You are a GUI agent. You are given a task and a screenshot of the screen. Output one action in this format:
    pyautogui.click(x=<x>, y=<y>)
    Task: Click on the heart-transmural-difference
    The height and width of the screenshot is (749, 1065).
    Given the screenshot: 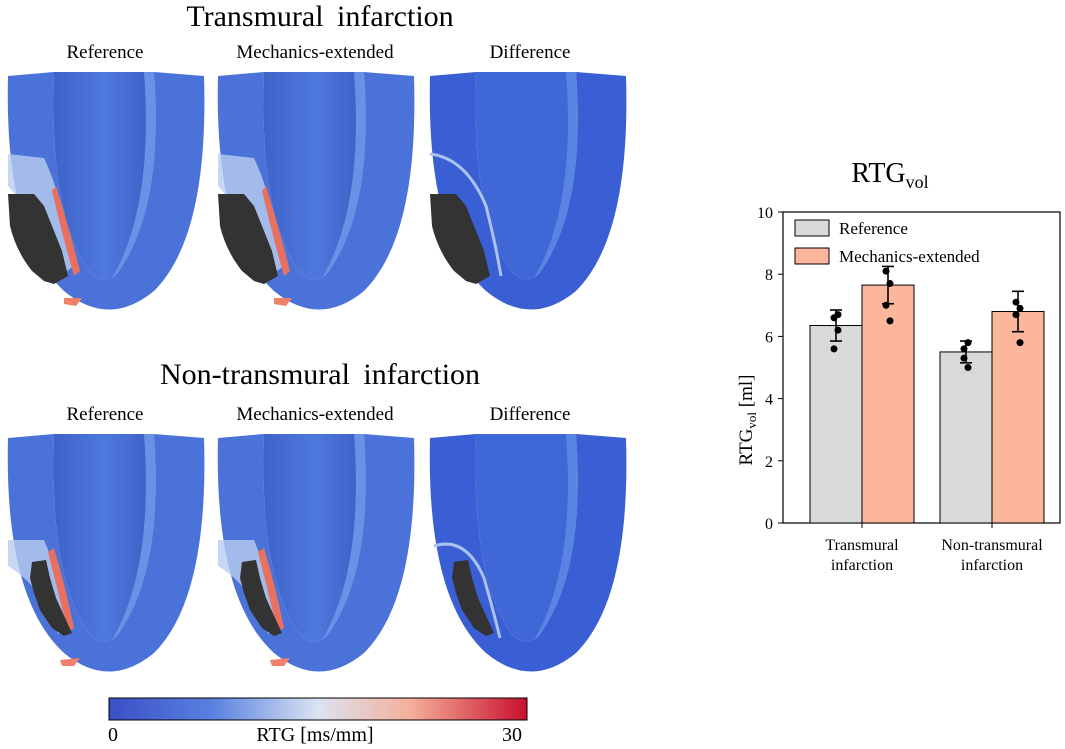 What is the action you would take?
    pyautogui.click(x=528, y=191)
    